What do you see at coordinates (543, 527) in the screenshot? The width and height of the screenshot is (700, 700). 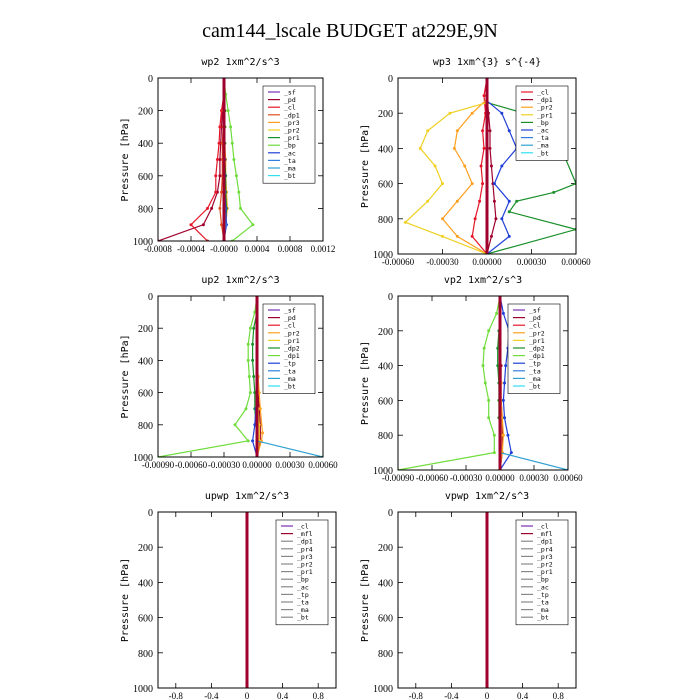 I see `legend-label: _cl` at bounding box center [543, 527].